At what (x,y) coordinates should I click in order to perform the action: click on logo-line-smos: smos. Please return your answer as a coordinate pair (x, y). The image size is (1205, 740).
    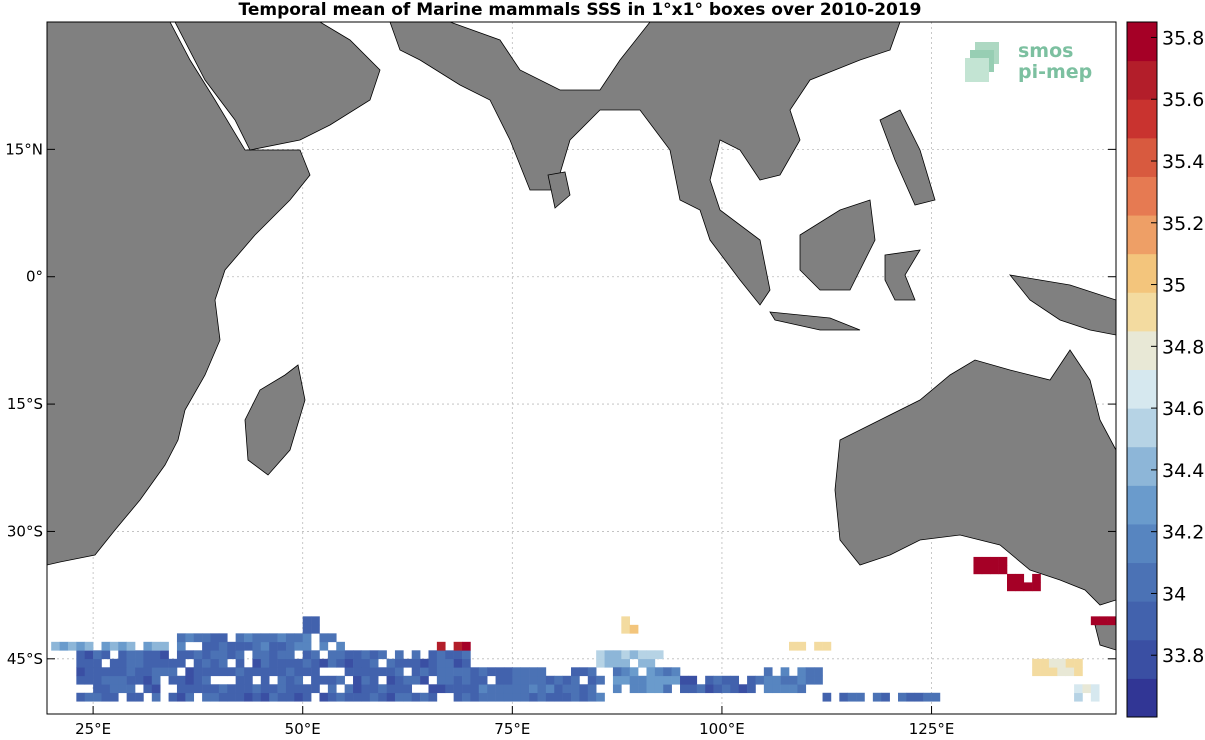
    Looking at the image, I should click on (1045, 51).